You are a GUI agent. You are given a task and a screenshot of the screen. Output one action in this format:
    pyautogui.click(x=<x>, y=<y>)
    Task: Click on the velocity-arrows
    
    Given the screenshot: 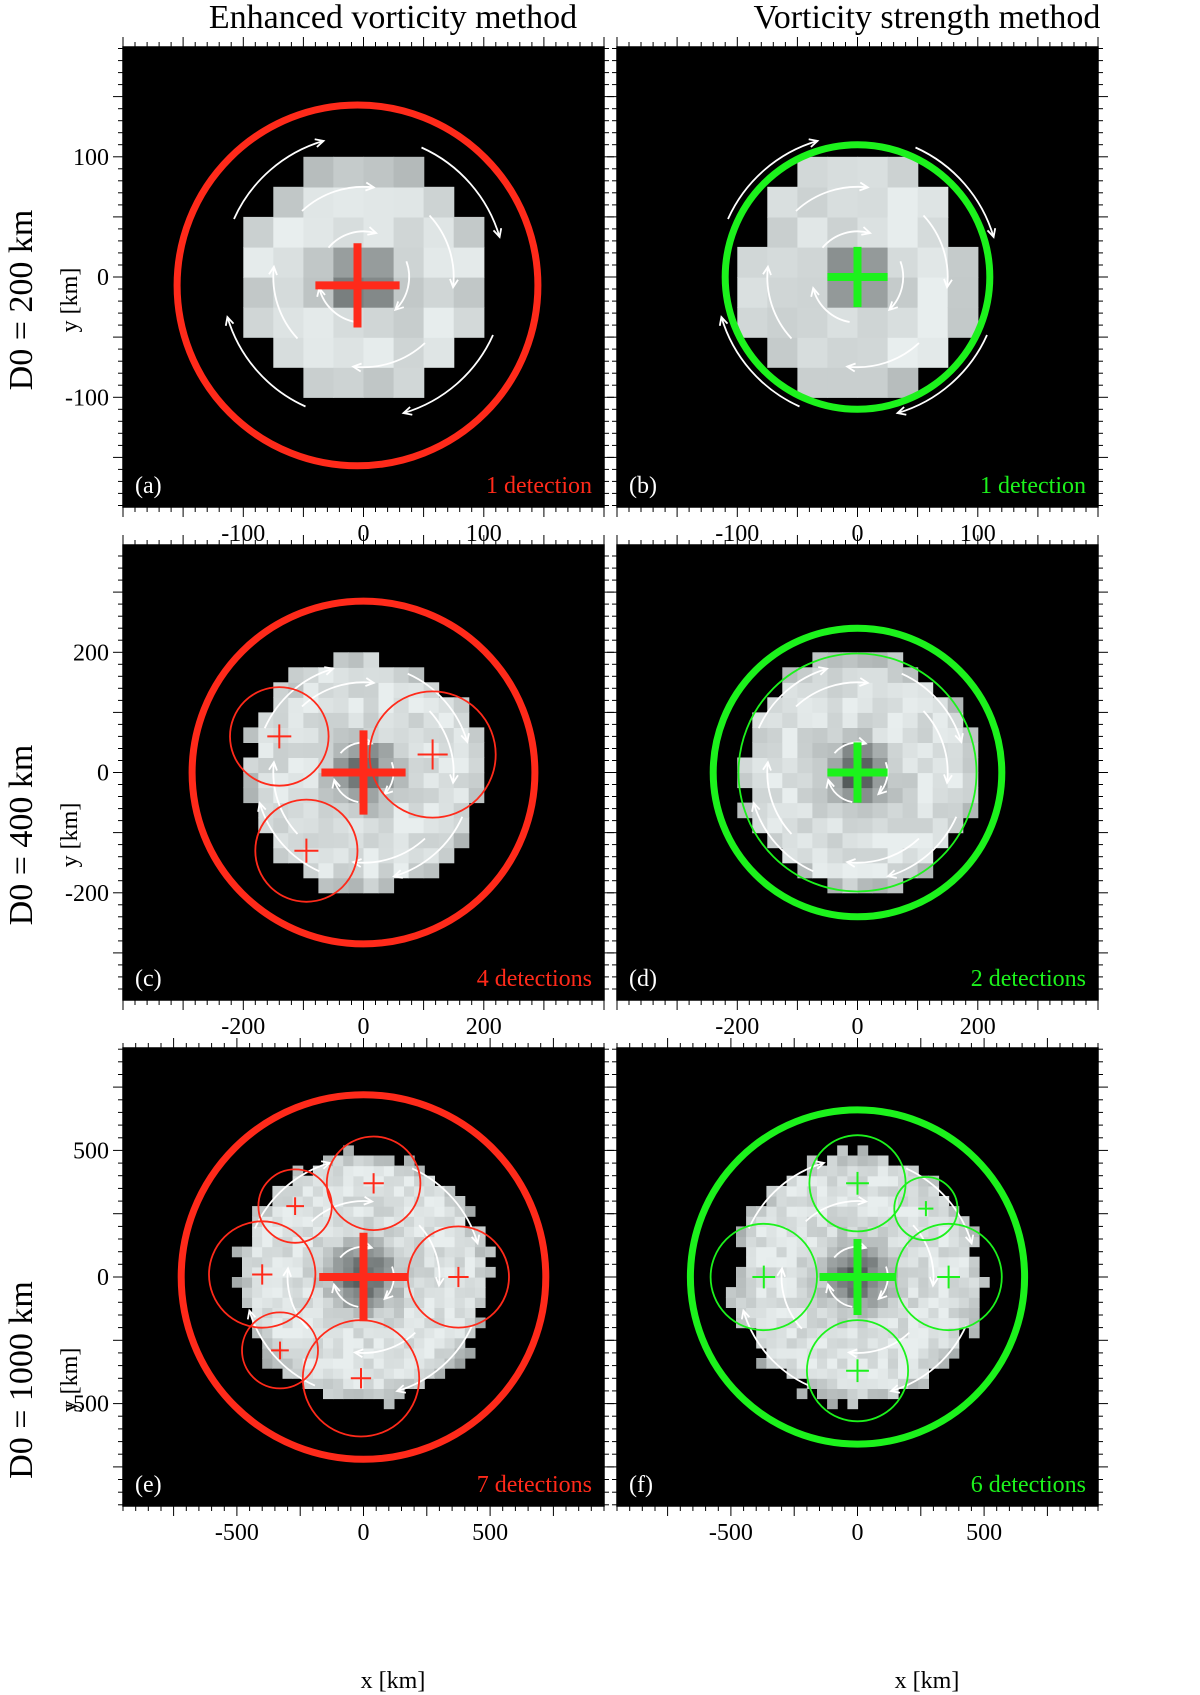 What is the action you would take?
    pyautogui.click(x=857, y=772)
    